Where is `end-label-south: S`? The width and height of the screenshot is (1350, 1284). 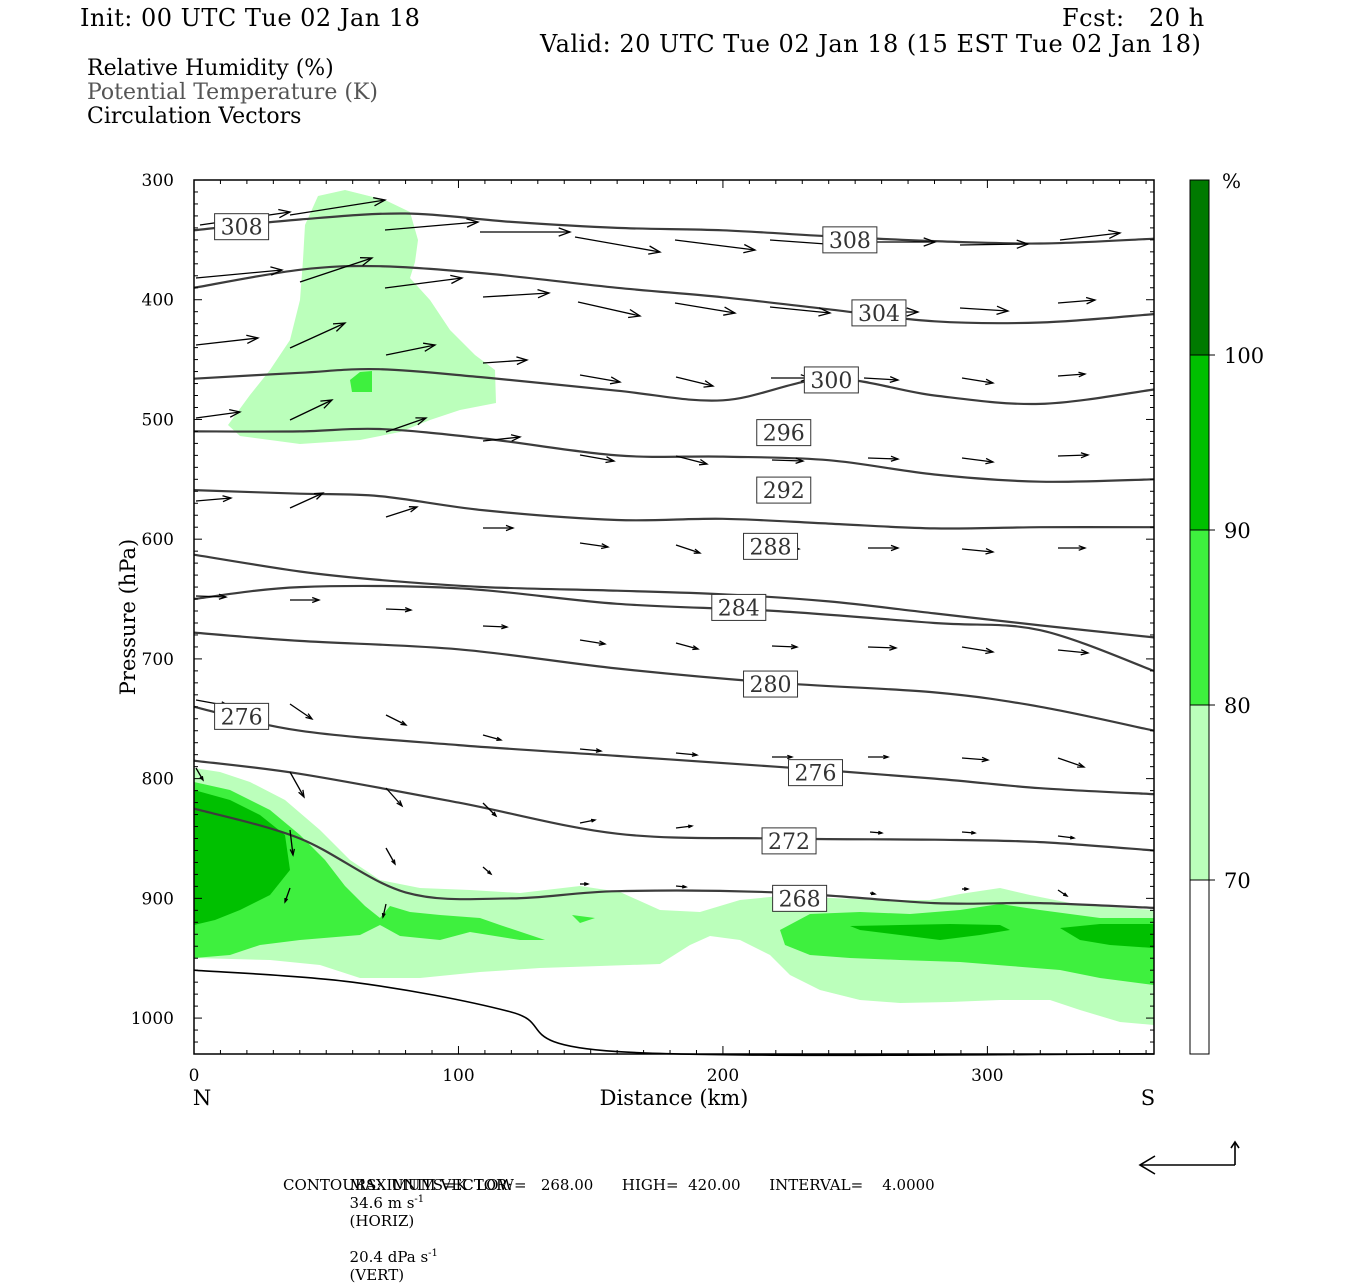
end-label-south: S is located at coordinates (1148, 1098).